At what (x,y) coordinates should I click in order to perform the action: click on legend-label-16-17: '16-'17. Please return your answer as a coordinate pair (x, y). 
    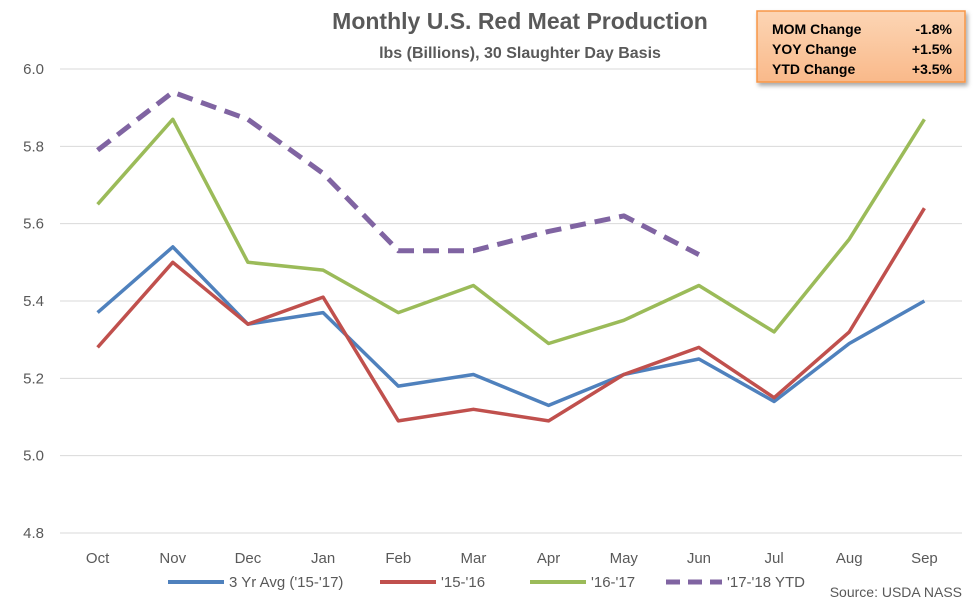
    Looking at the image, I should click on (613, 582).